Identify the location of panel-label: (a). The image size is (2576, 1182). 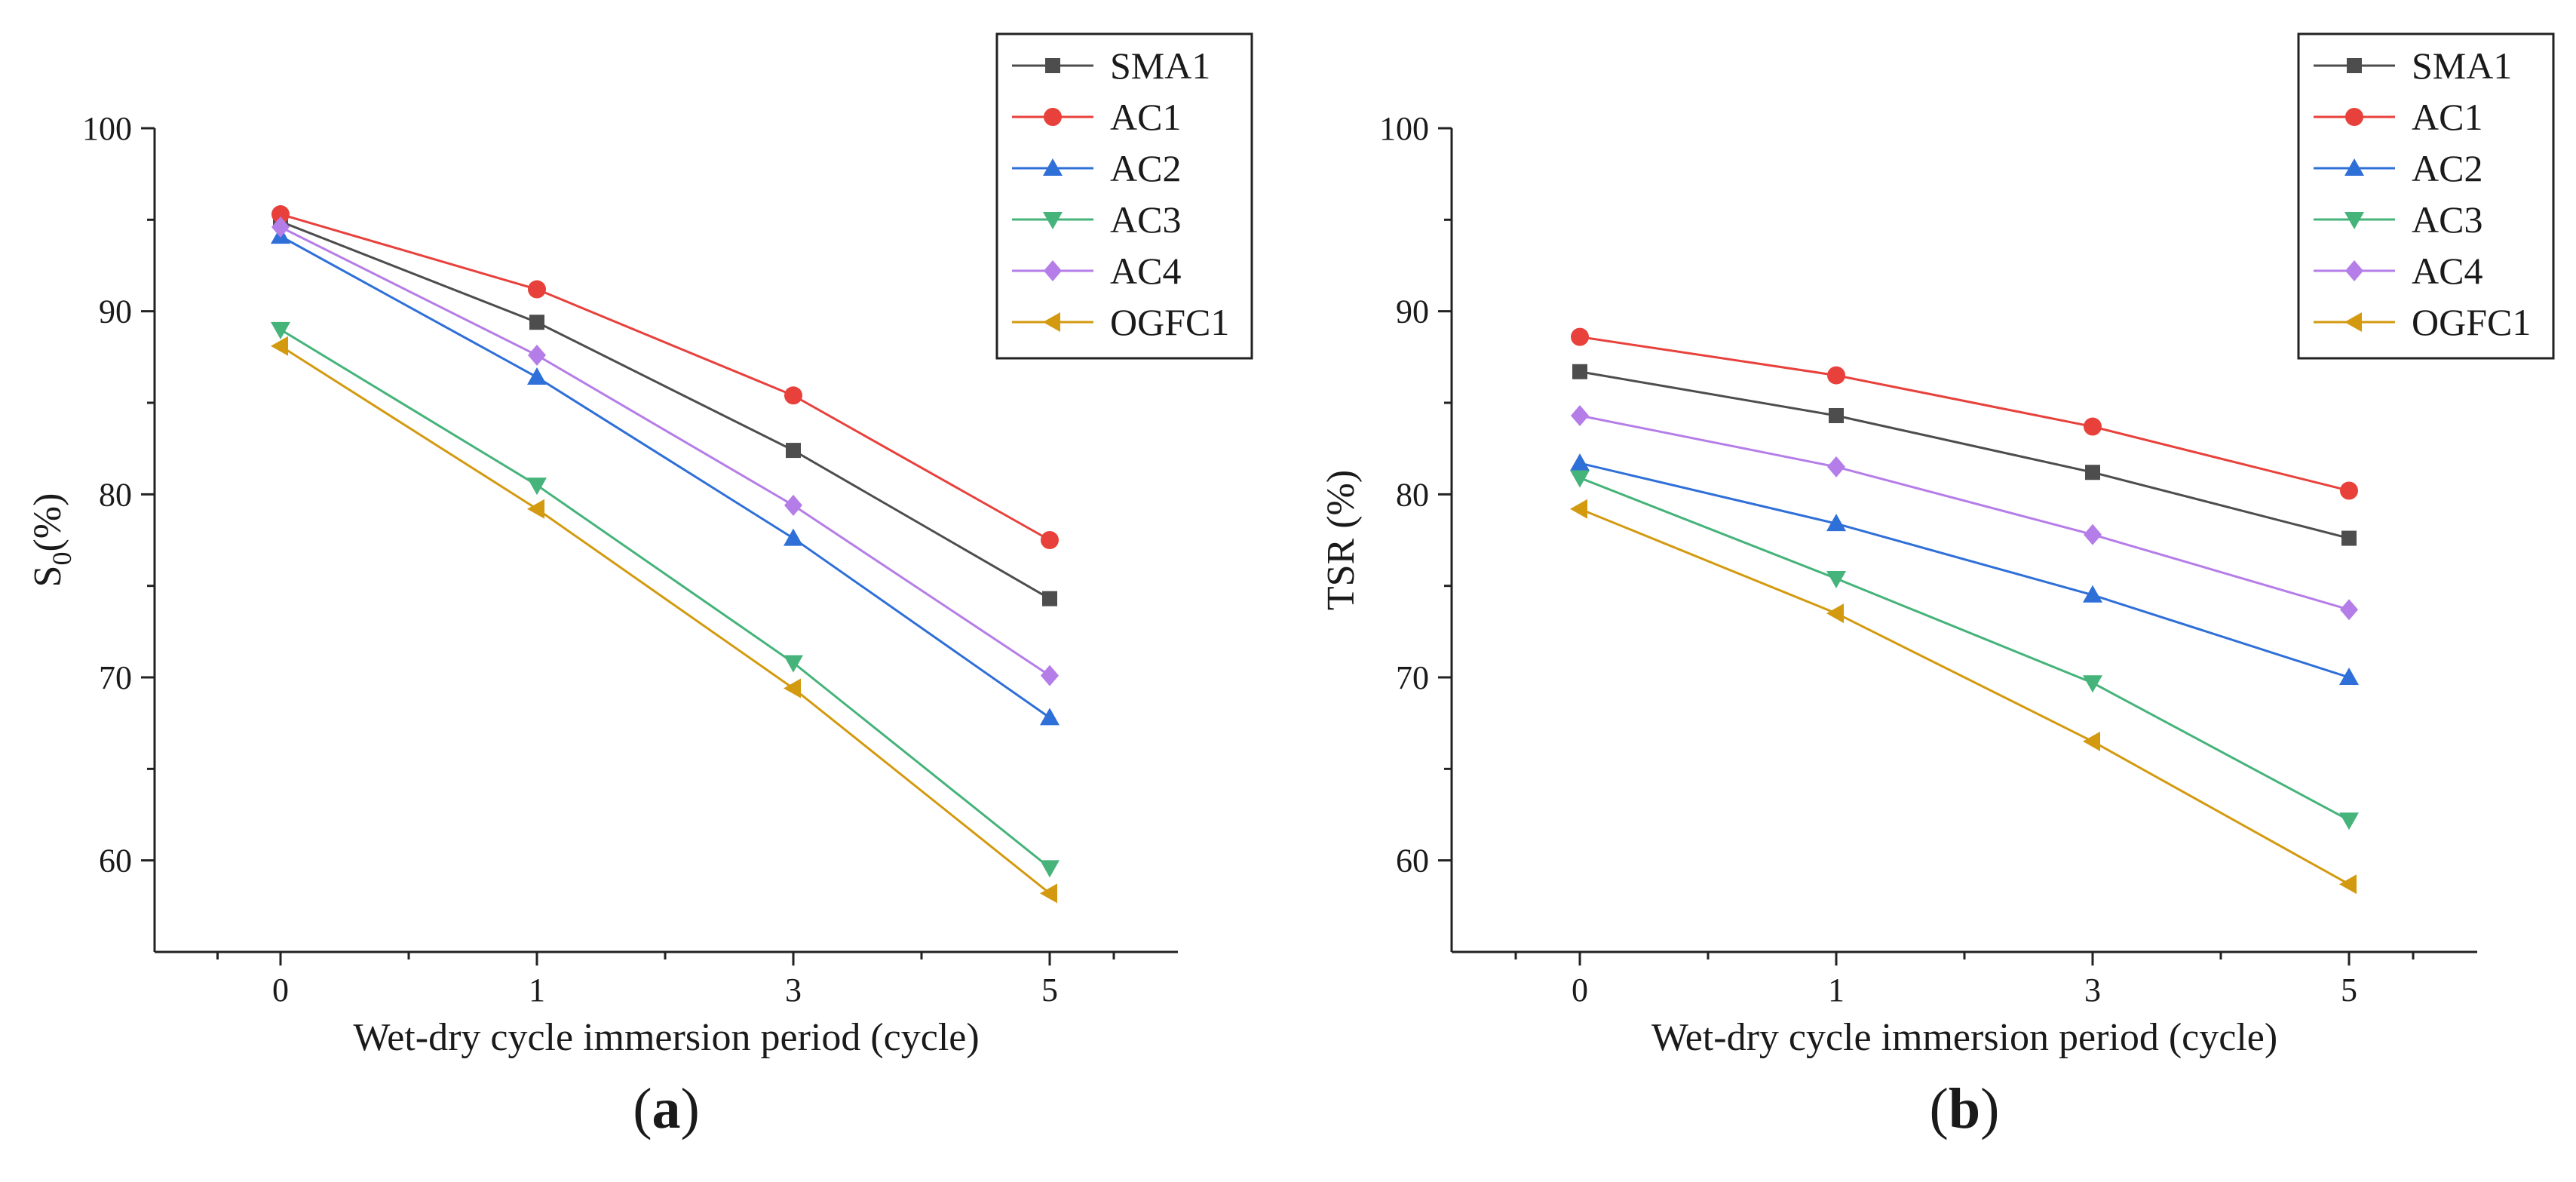
(666, 1109).